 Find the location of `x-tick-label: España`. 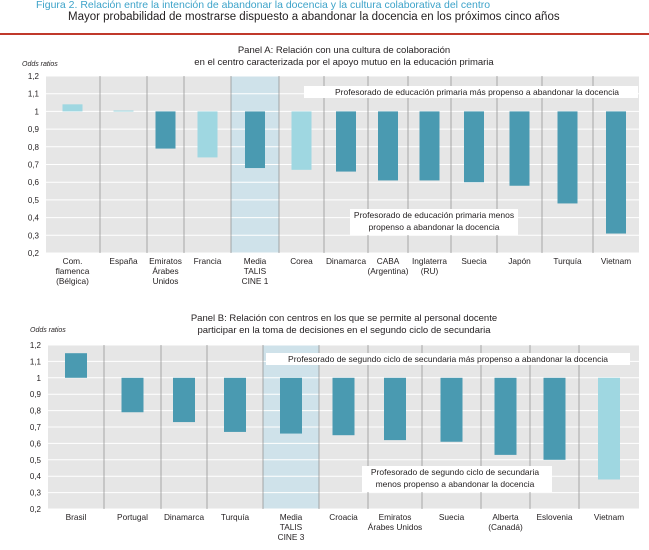

x-tick-label: España is located at coordinates (123, 261).